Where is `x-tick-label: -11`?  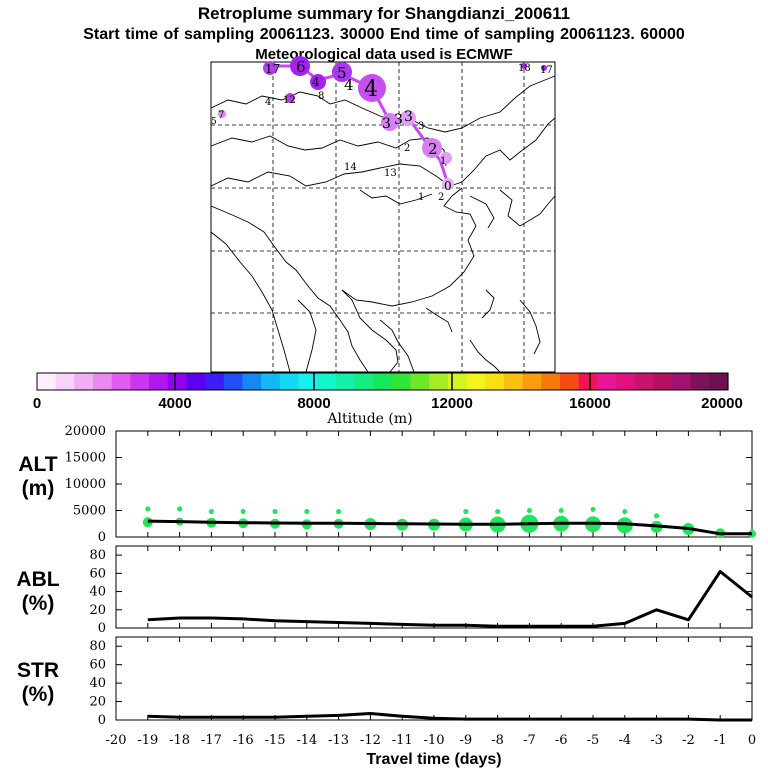 x-tick-label: -11 is located at coordinates (402, 740).